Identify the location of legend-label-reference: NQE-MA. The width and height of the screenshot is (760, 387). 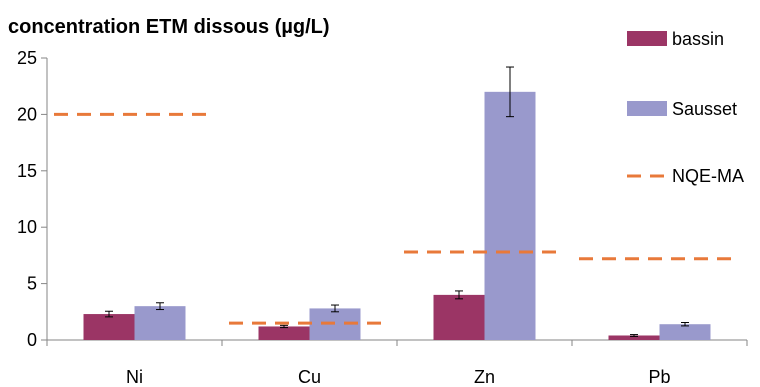
(708, 176).